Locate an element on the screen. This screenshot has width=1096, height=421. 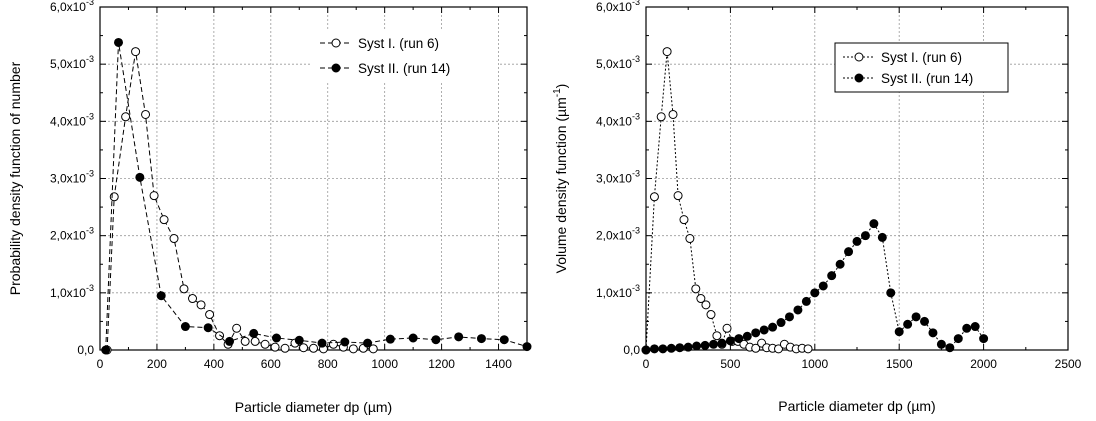
x-tick-label: 500 is located at coordinates (730, 364).